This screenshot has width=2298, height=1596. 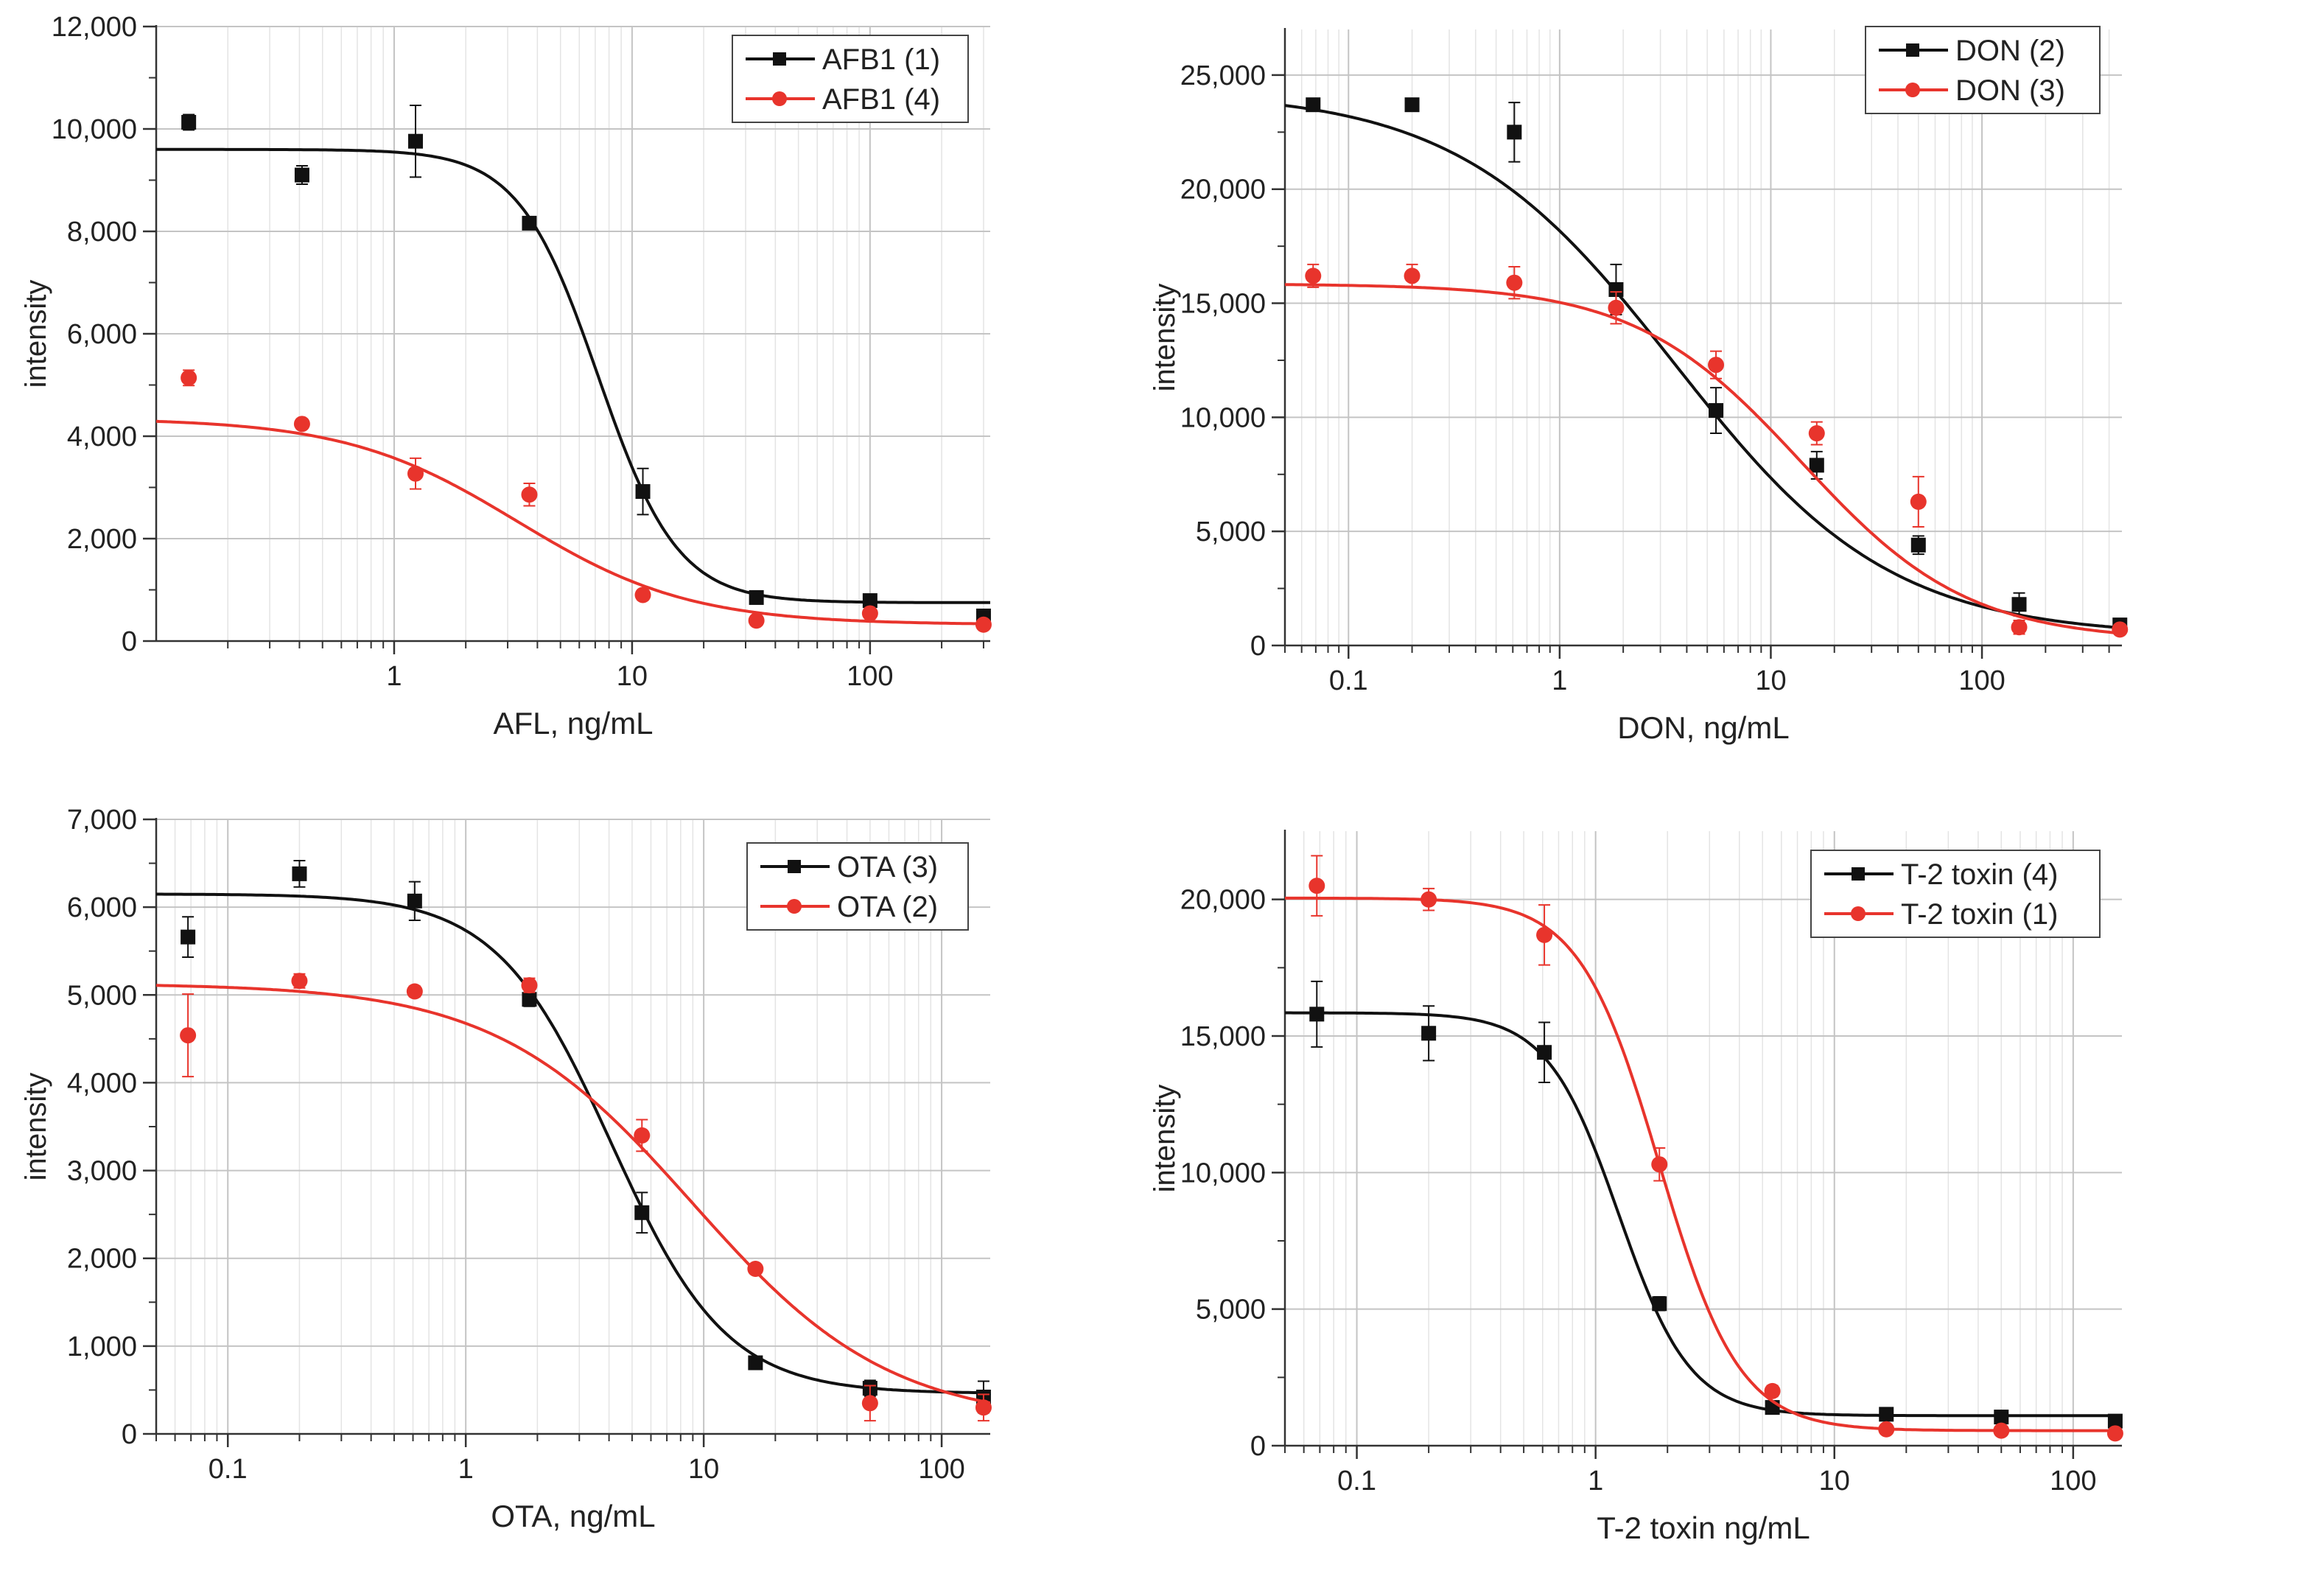 I want to click on x-axis-label: T-2 toxin ng/mL, so click(x=1703, y=1528).